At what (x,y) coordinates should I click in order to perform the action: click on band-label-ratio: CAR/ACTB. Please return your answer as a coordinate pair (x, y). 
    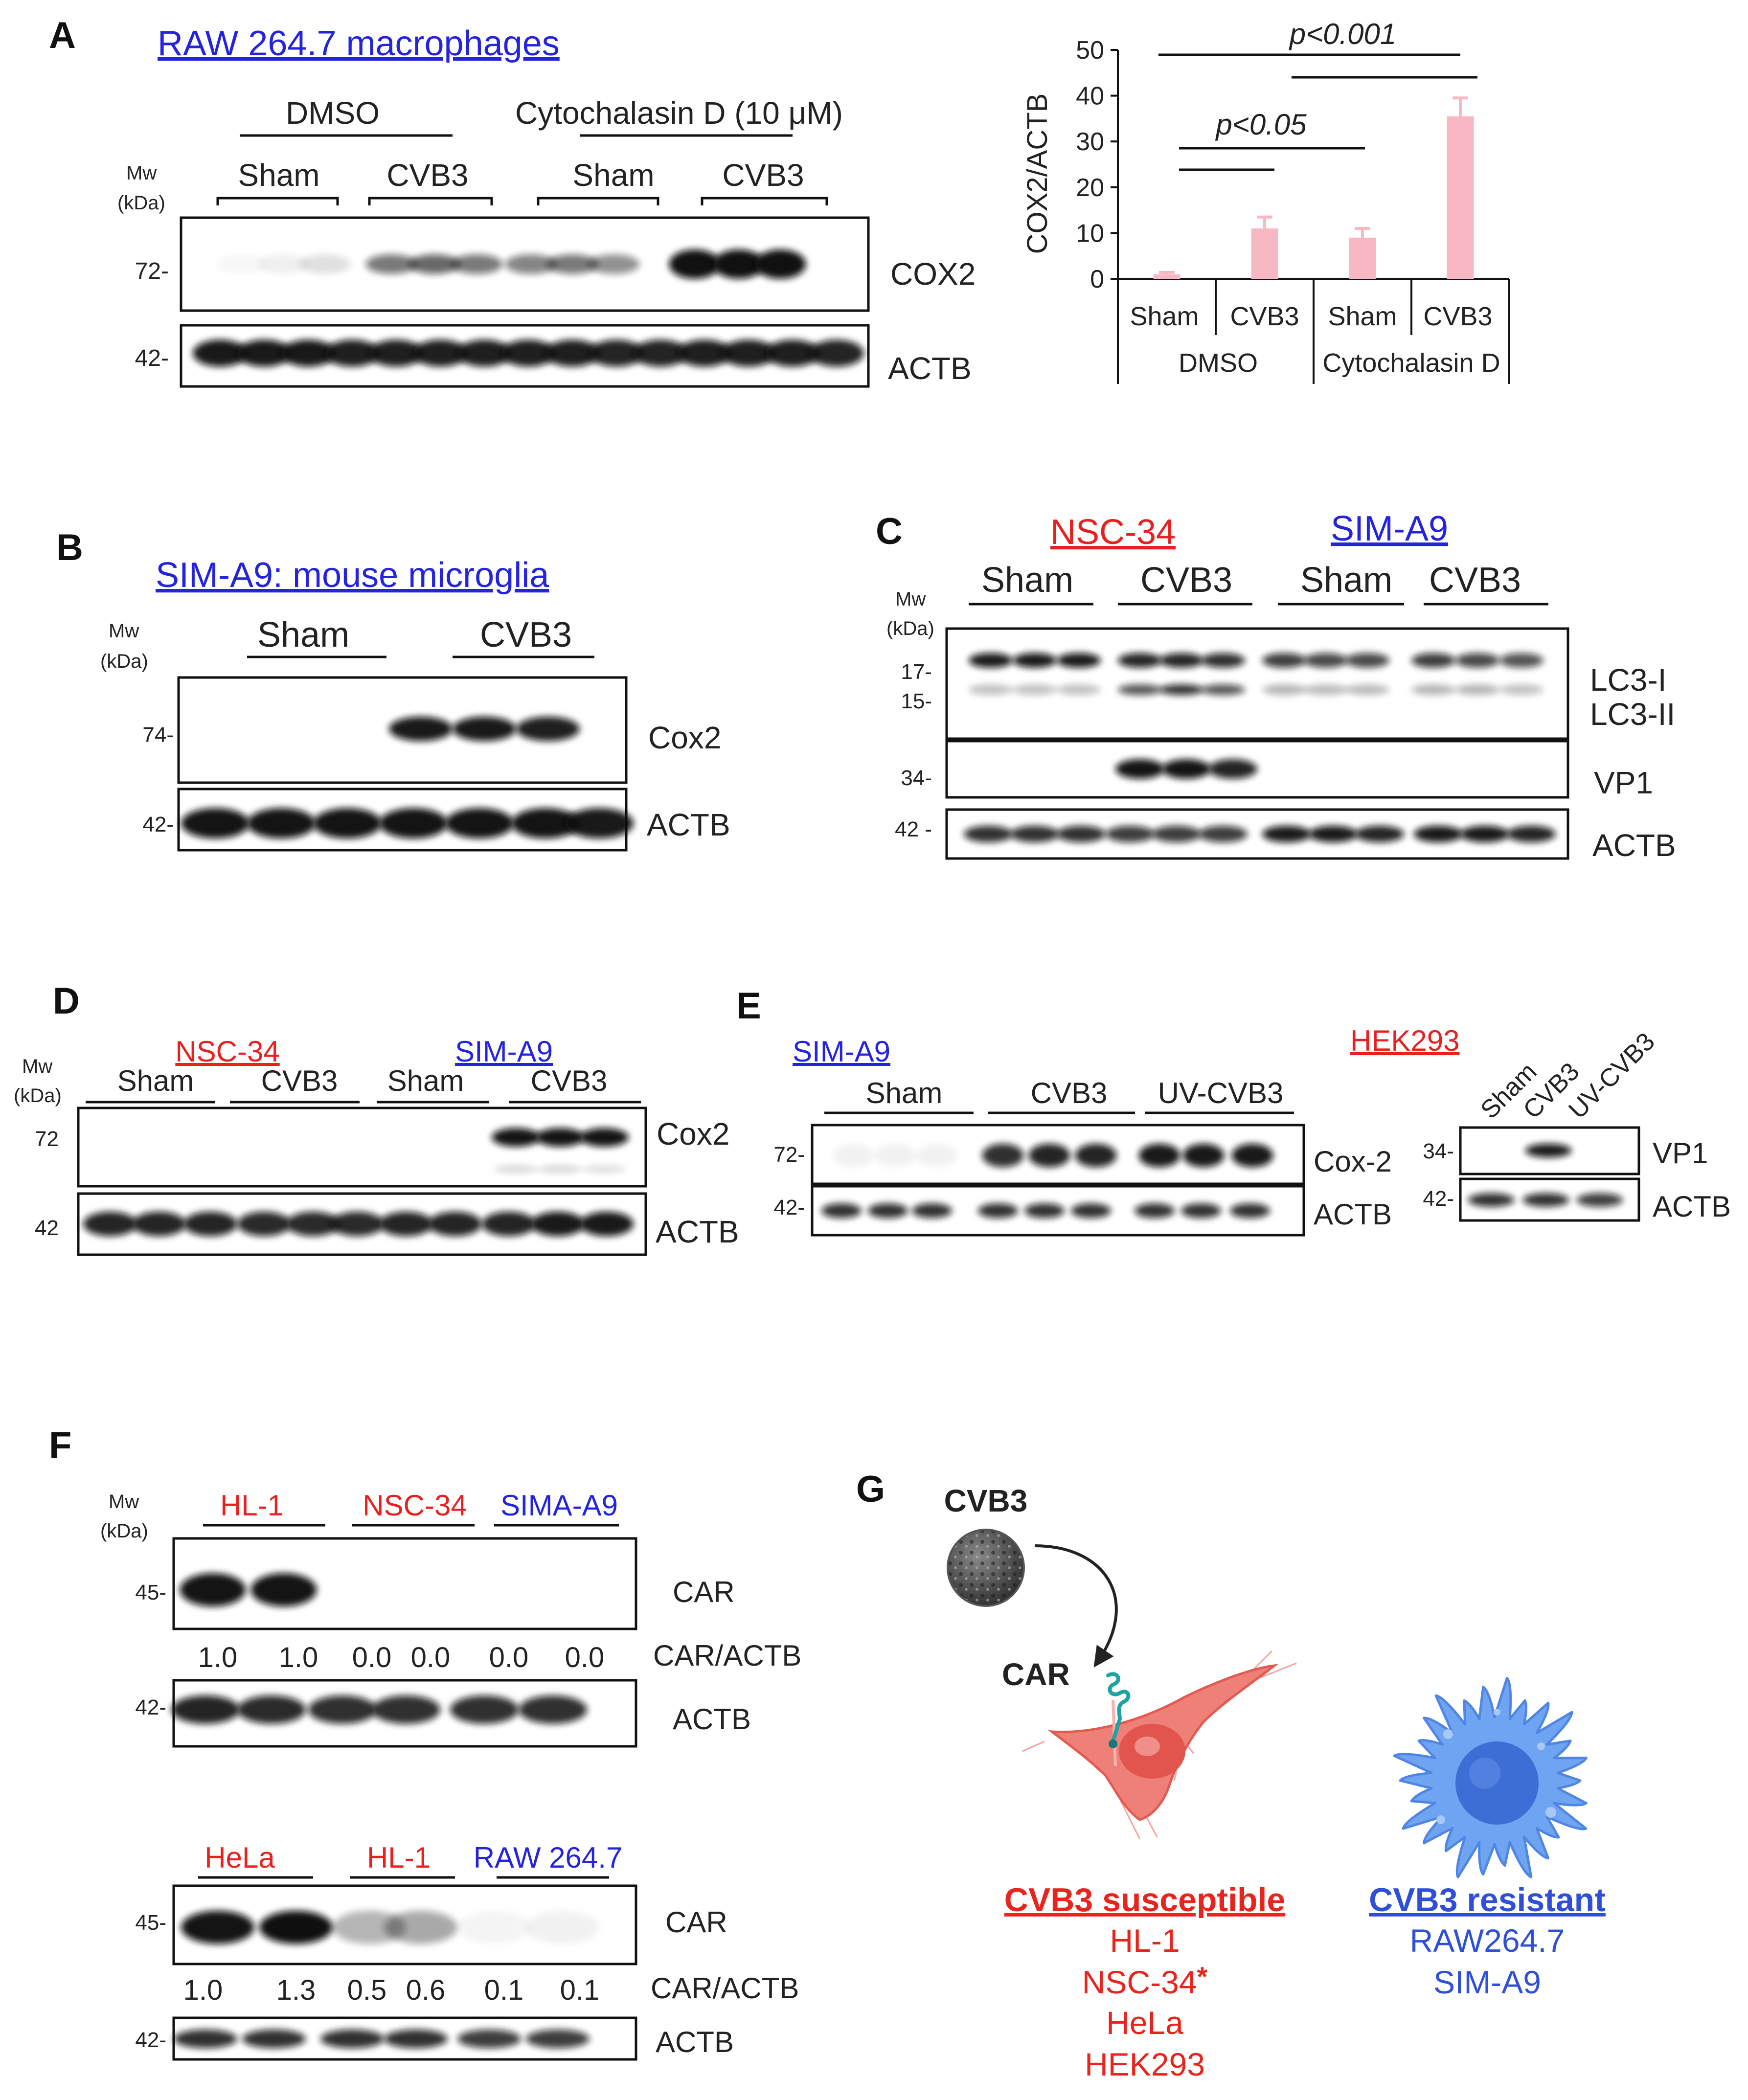
    Looking at the image, I should click on (727, 1656).